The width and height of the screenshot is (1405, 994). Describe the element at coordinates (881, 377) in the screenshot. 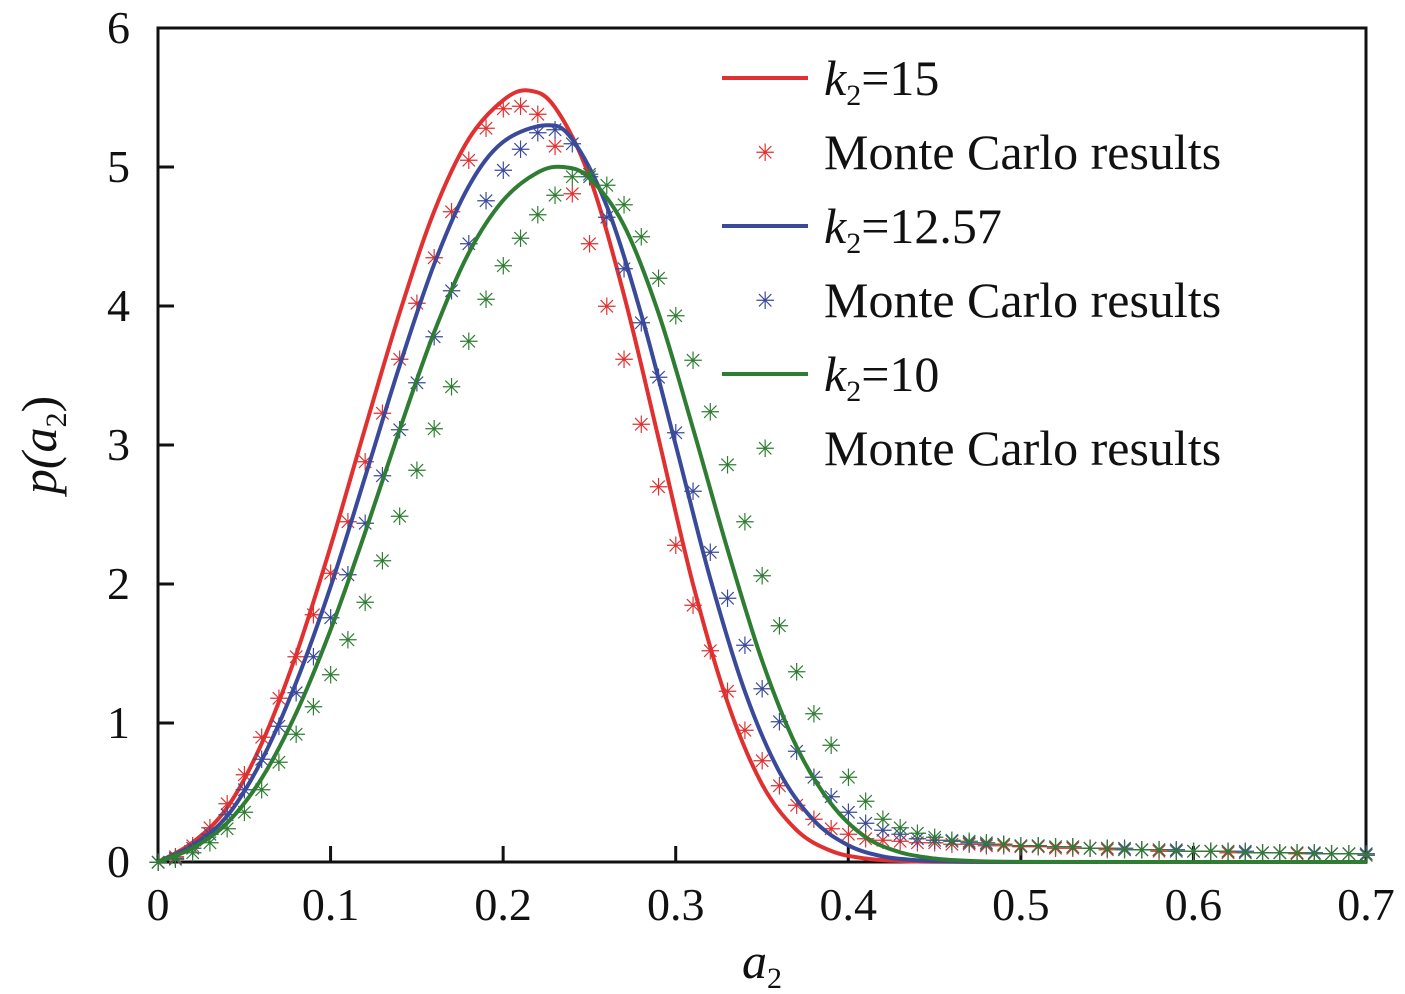

I see `legend-label: k2=10` at that location.